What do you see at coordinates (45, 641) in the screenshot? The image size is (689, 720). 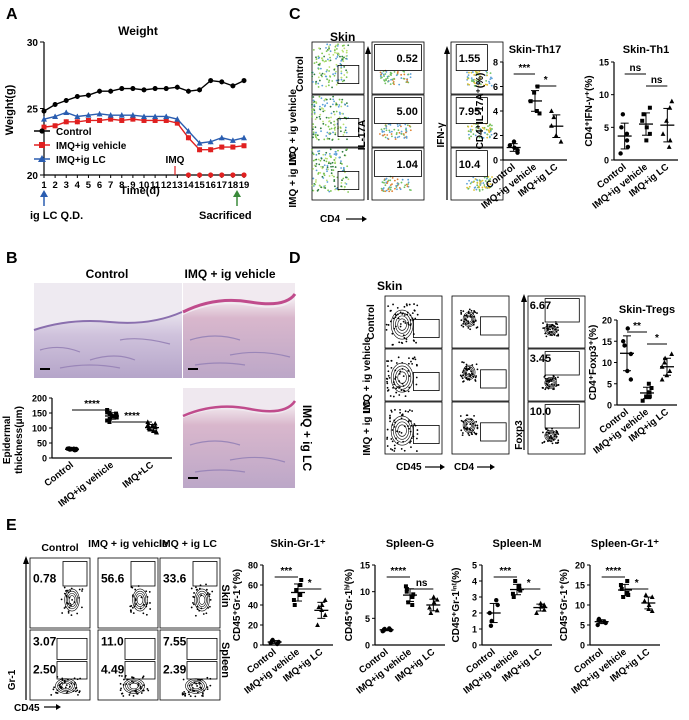 I see `flow-percent: 3.07` at bounding box center [45, 641].